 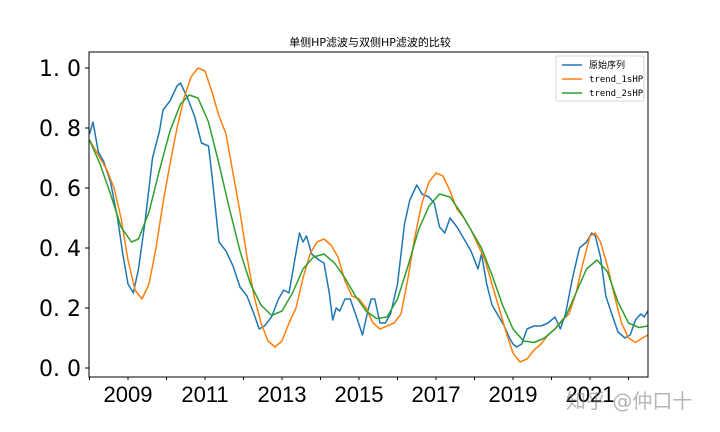 What do you see at coordinates (128, 394) in the screenshot?
I see `x-tick-label: 2009` at bounding box center [128, 394].